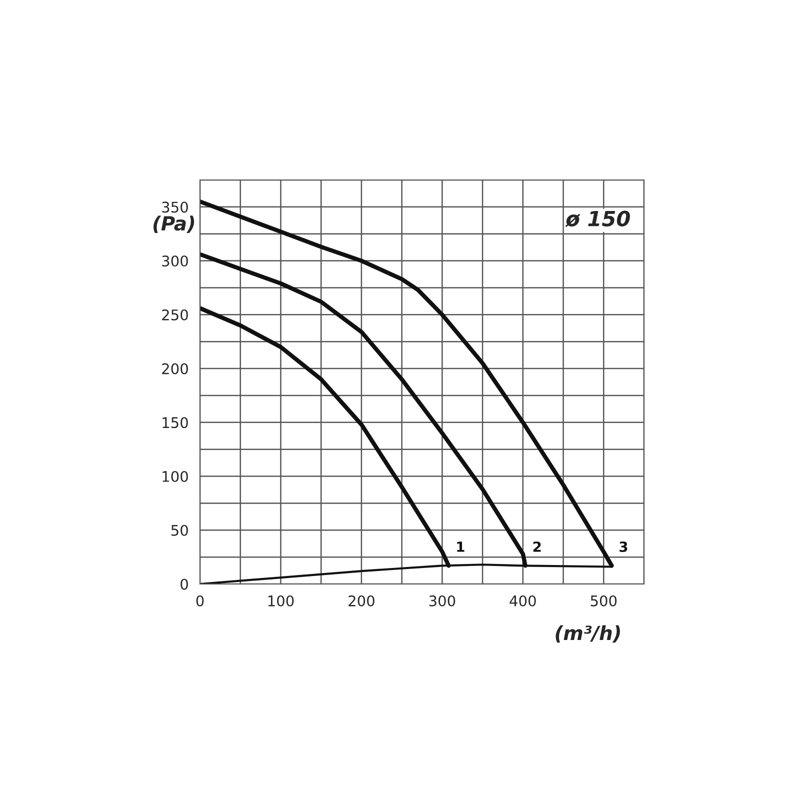 This screenshot has height=800, width=800. What do you see at coordinates (175, 314) in the screenshot?
I see `y-tick-label: 250` at bounding box center [175, 314].